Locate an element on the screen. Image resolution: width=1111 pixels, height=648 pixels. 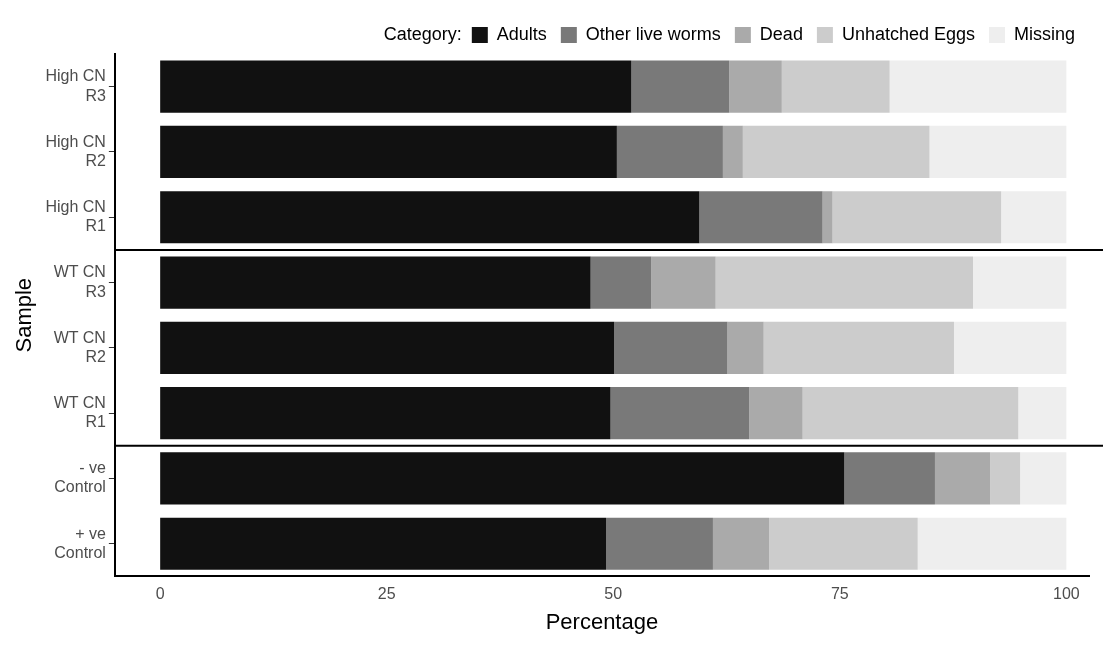
legend-label: Other live worms is located at coordinates (653, 33).